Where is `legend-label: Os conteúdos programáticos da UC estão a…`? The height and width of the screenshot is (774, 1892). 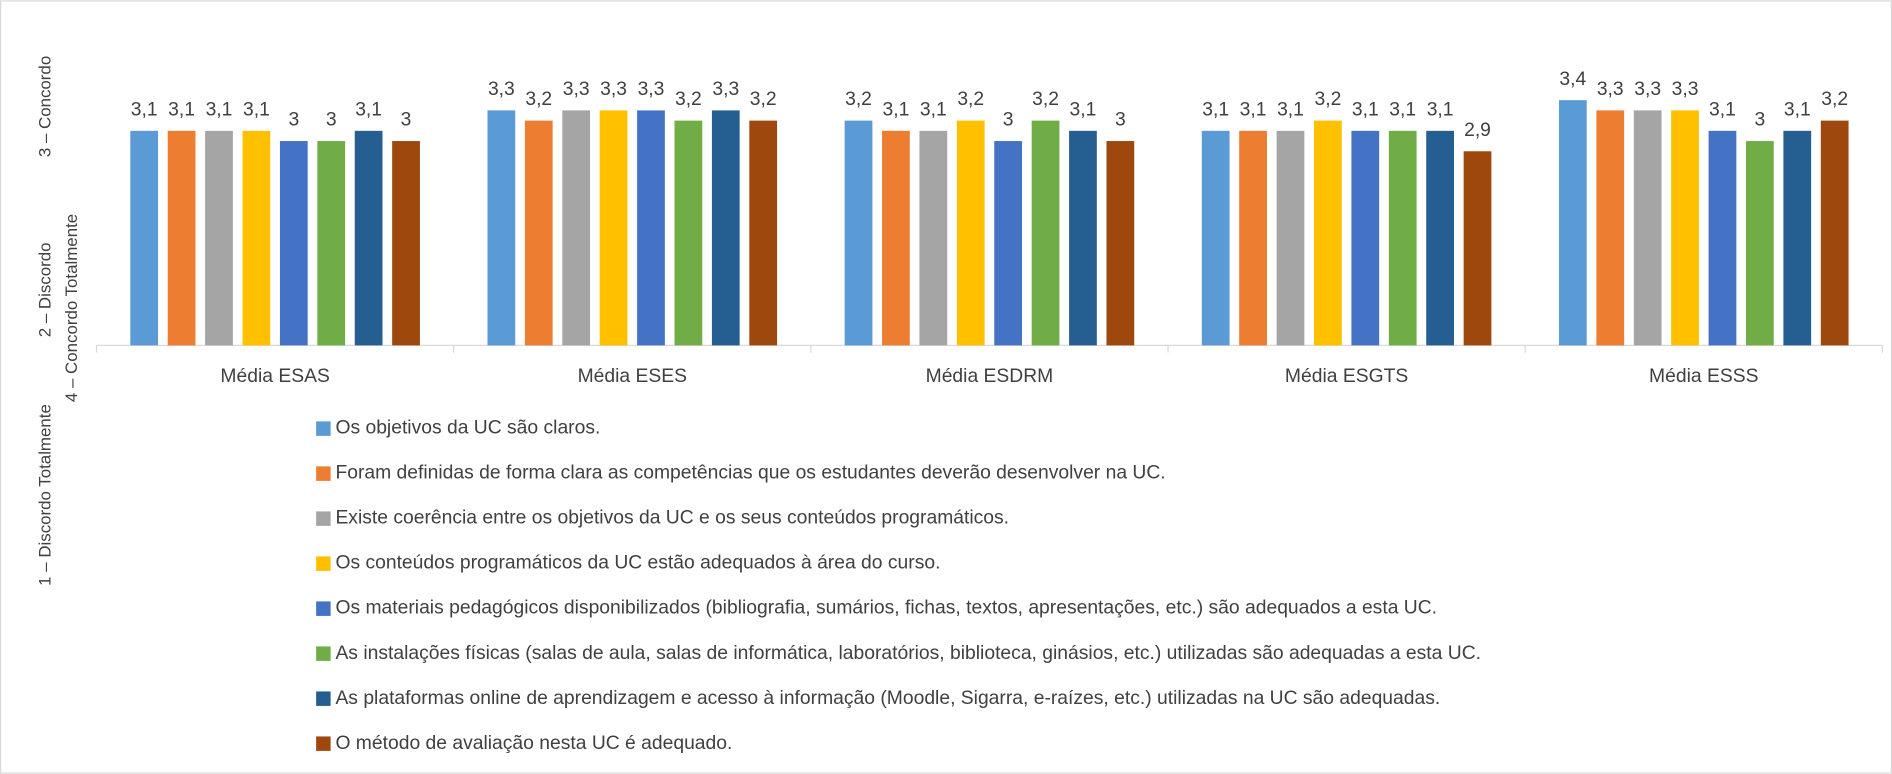 legend-label: Os conteúdos programáticos da UC estão a… is located at coordinates (637, 563).